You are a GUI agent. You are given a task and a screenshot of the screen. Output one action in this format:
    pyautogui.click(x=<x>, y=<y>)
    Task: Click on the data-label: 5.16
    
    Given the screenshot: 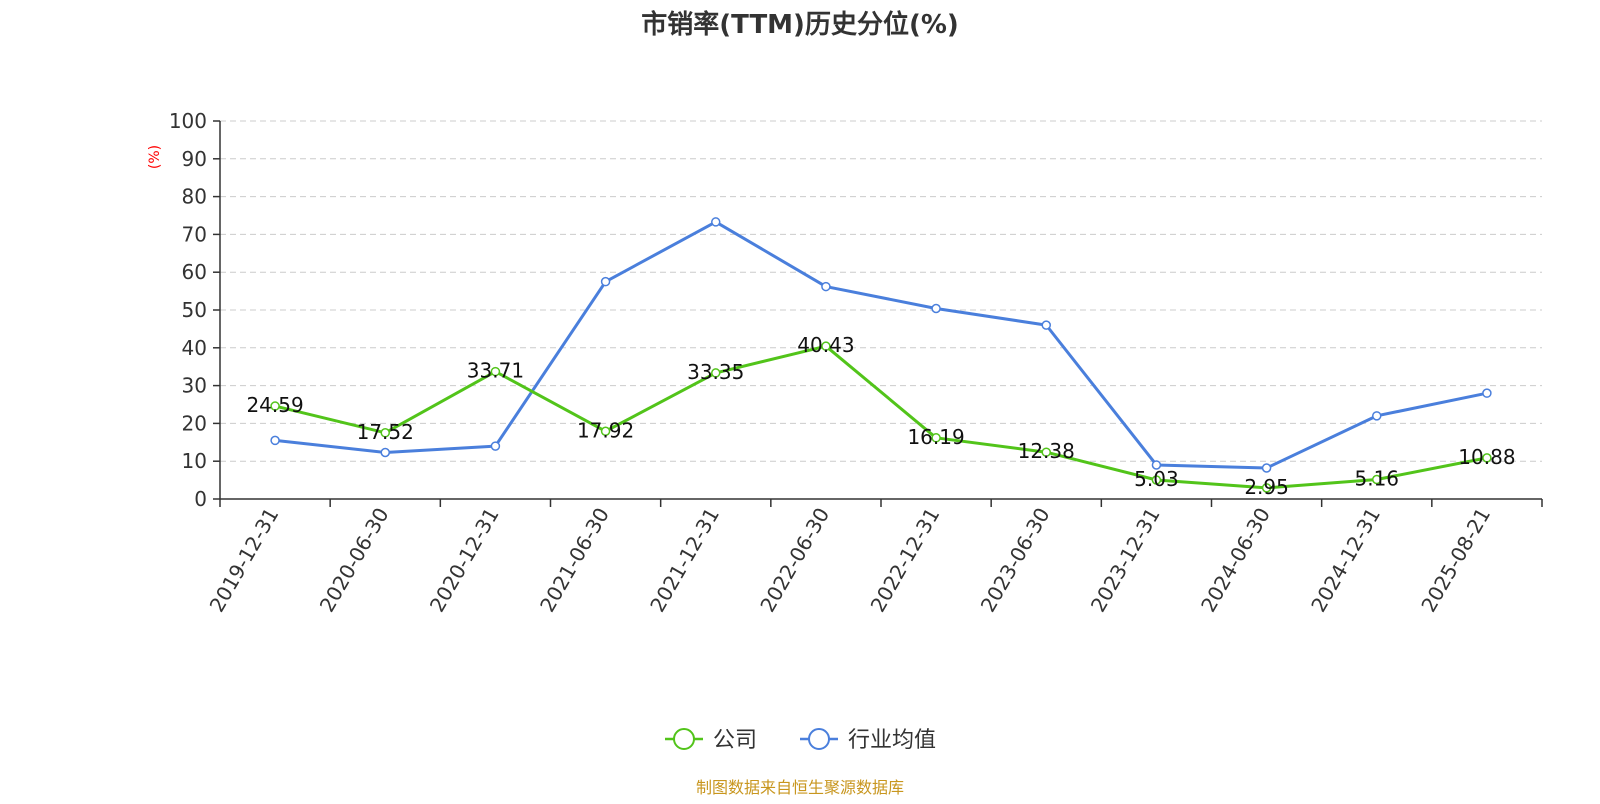 What is the action you would take?
    pyautogui.click(x=1376, y=478)
    